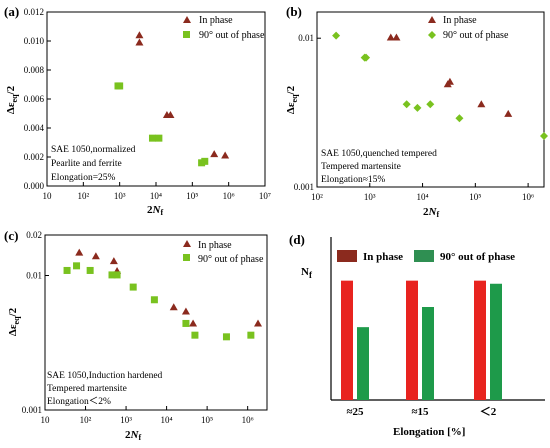 The width and height of the screenshot is (550, 448). Describe the element at coordinates (34, 99) in the screenshot. I see `y-tick-label: 0.006` at that location.